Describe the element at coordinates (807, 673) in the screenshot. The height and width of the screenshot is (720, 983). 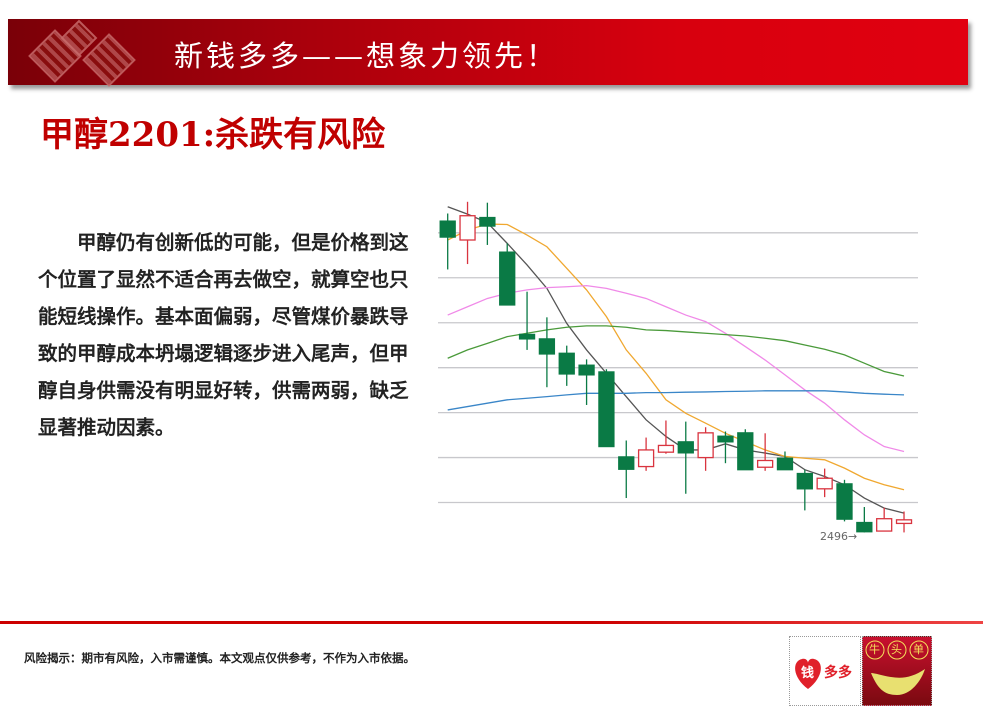
I see `svg-text: 钱` at that location.